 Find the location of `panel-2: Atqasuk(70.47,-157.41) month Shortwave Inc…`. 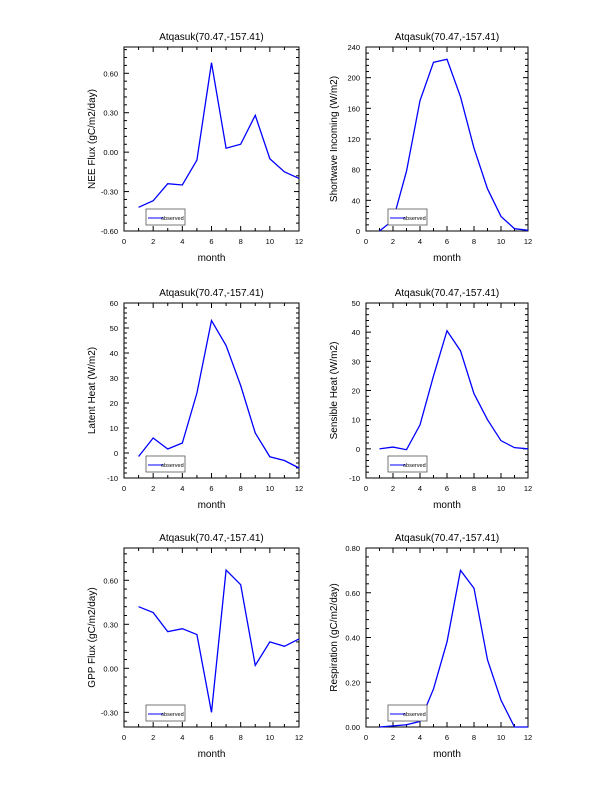

panel-2: Atqasuk(70.47,-157.41) month Shortwave Inc… is located at coordinates (430, 148).